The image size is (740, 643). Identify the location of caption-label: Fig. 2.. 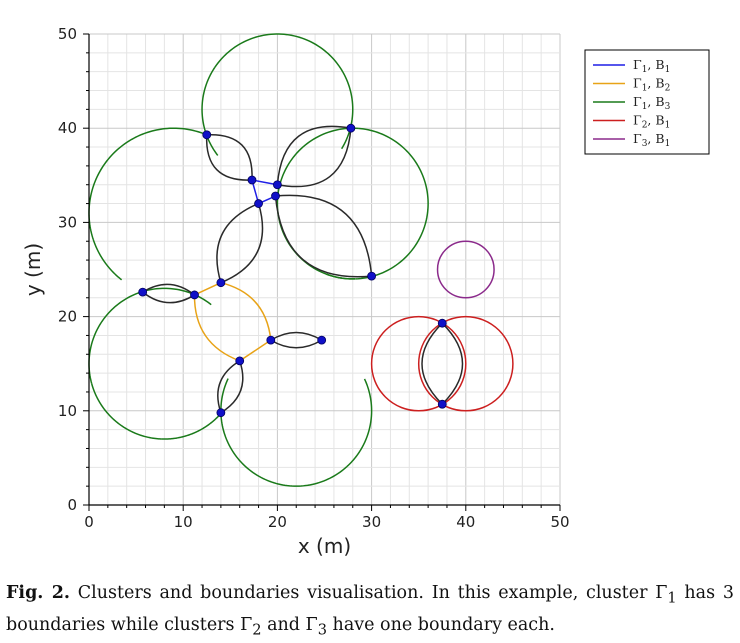
(38, 593).